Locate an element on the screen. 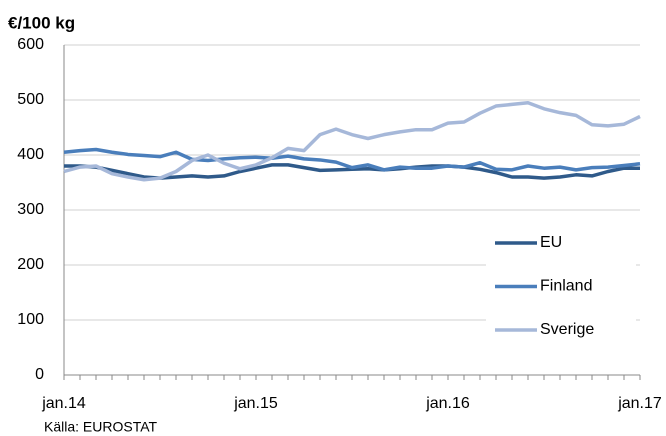  y-tick-label: 200 is located at coordinates (30, 264).